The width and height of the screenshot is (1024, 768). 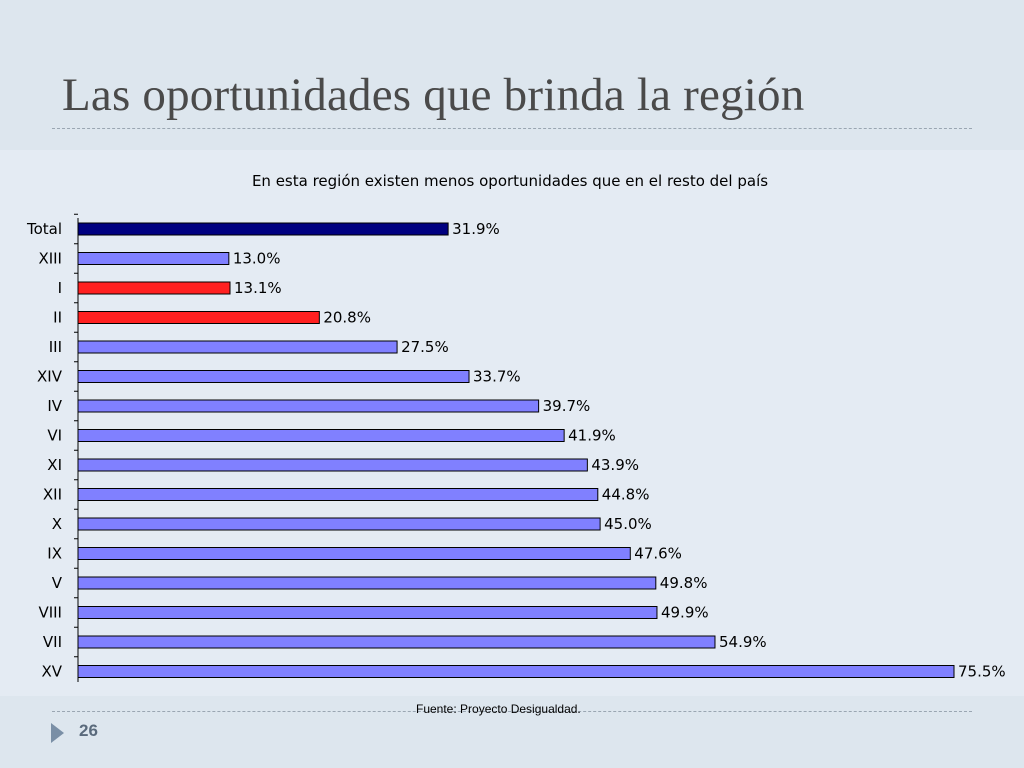 I want to click on triangle-bullet-icon, so click(x=57, y=733).